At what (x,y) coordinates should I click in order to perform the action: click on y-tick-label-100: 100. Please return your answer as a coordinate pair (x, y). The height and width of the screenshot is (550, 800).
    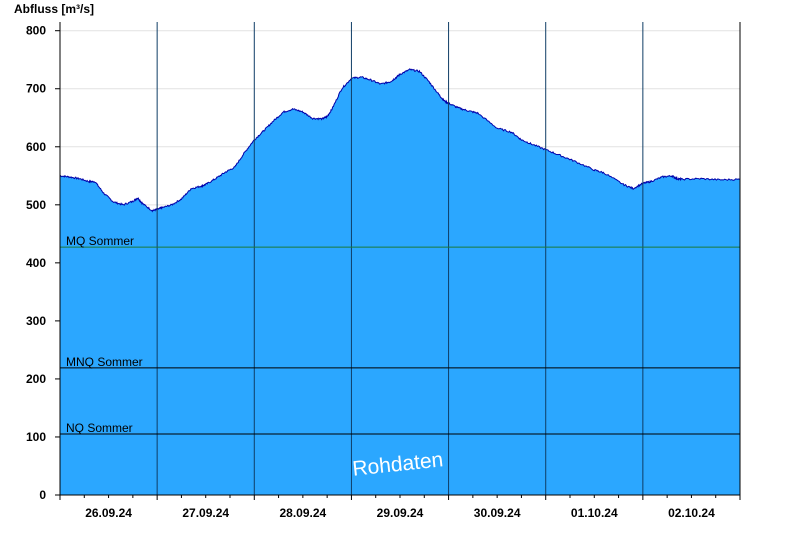
    Looking at the image, I should click on (36, 437).